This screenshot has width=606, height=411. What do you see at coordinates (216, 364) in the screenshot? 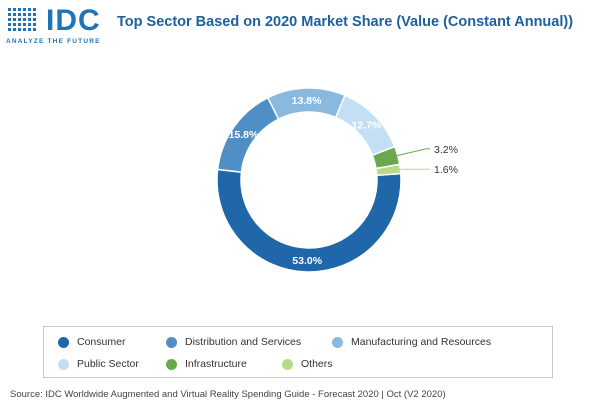
I see `legend-label-infrastructure: Infrastructure` at bounding box center [216, 364].